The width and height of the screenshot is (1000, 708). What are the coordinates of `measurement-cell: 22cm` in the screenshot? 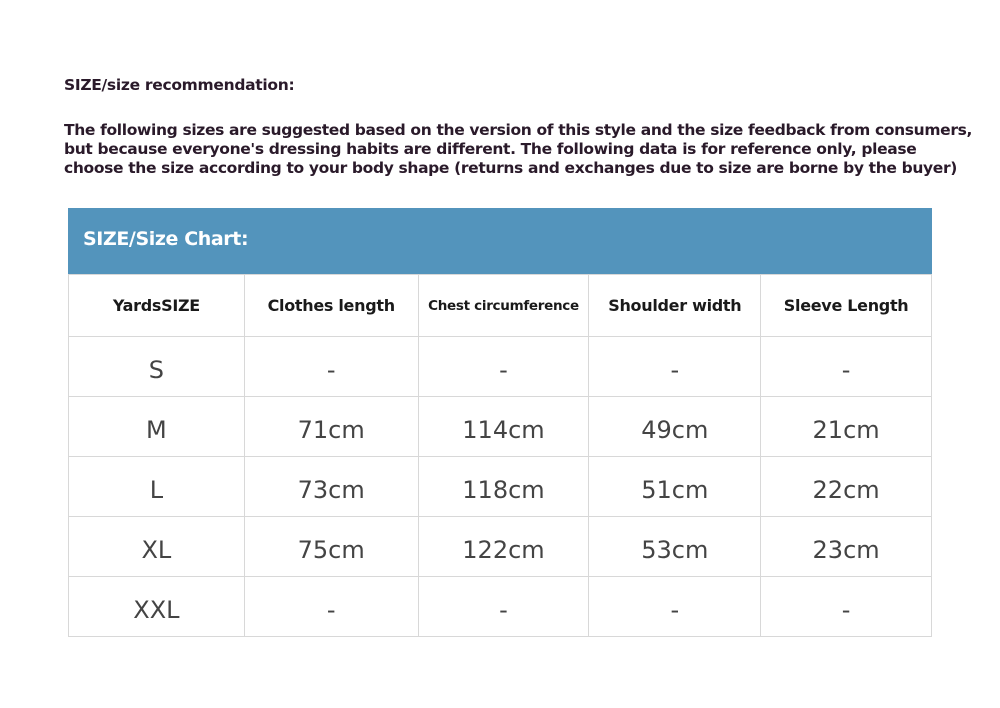 It's located at (846, 486).